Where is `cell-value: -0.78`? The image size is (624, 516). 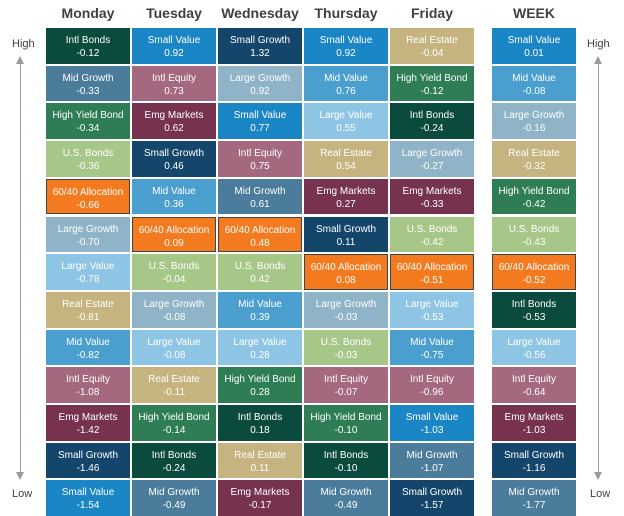 cell-value: -0.78 is located at coordinates (88, 280).